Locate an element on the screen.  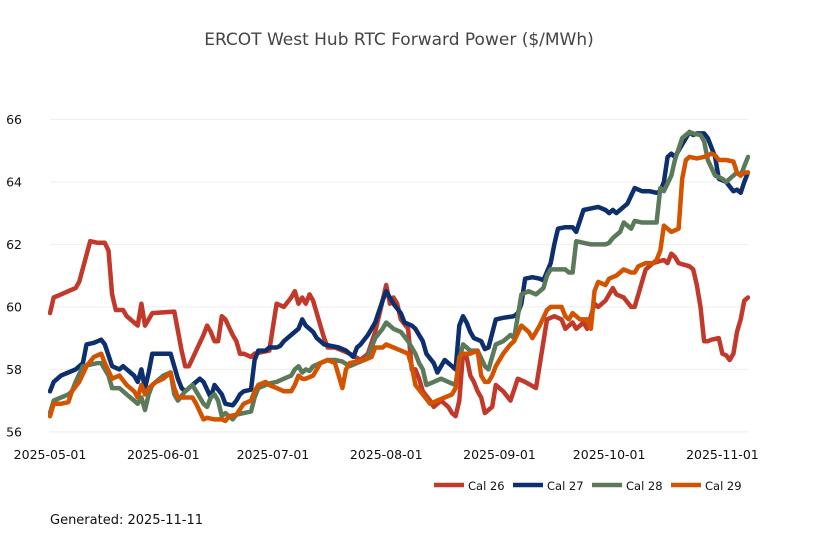
y-tick-label: 66 is located at coordinates (14, 119).